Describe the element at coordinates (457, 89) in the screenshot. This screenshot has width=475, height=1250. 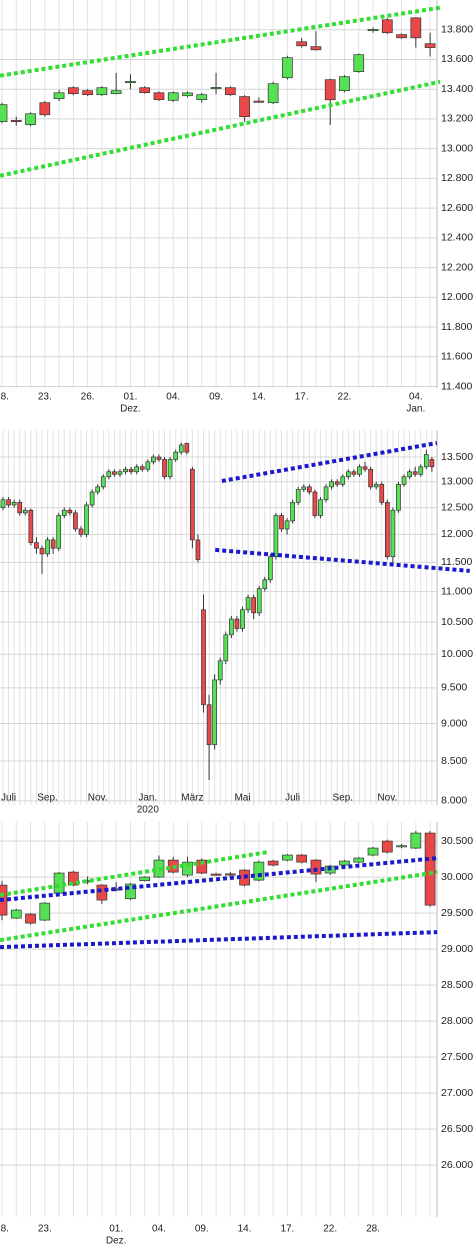
I see `y-tick-label: 13.400` at that location.